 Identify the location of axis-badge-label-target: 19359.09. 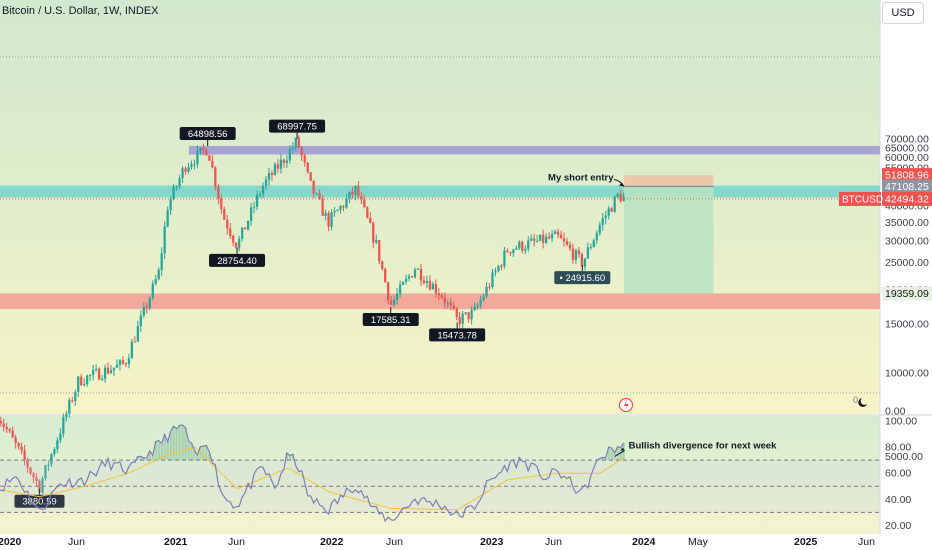
(907, 294).